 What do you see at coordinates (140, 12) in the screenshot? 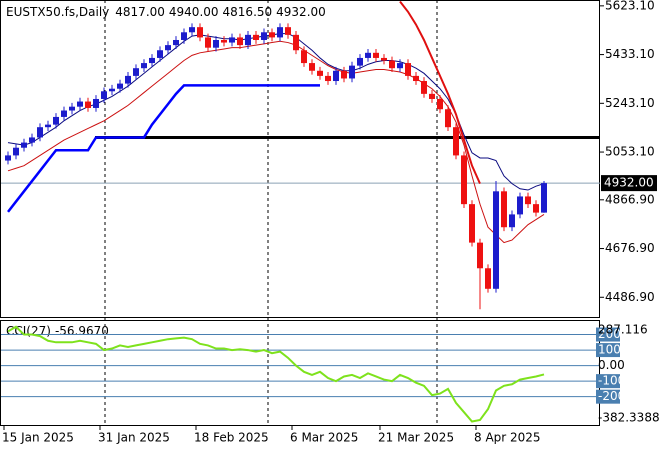
I see `header-open: 4817.00` at bounding box center [140, 12].